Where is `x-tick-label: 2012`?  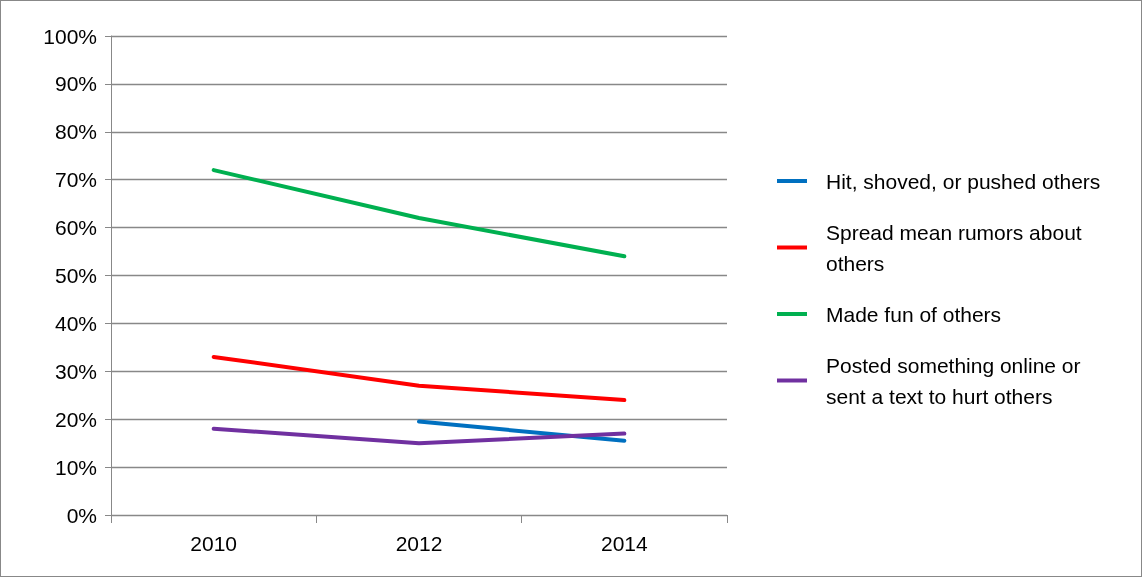
x-tick-label: 2012 is located at coordinates (419, 543).